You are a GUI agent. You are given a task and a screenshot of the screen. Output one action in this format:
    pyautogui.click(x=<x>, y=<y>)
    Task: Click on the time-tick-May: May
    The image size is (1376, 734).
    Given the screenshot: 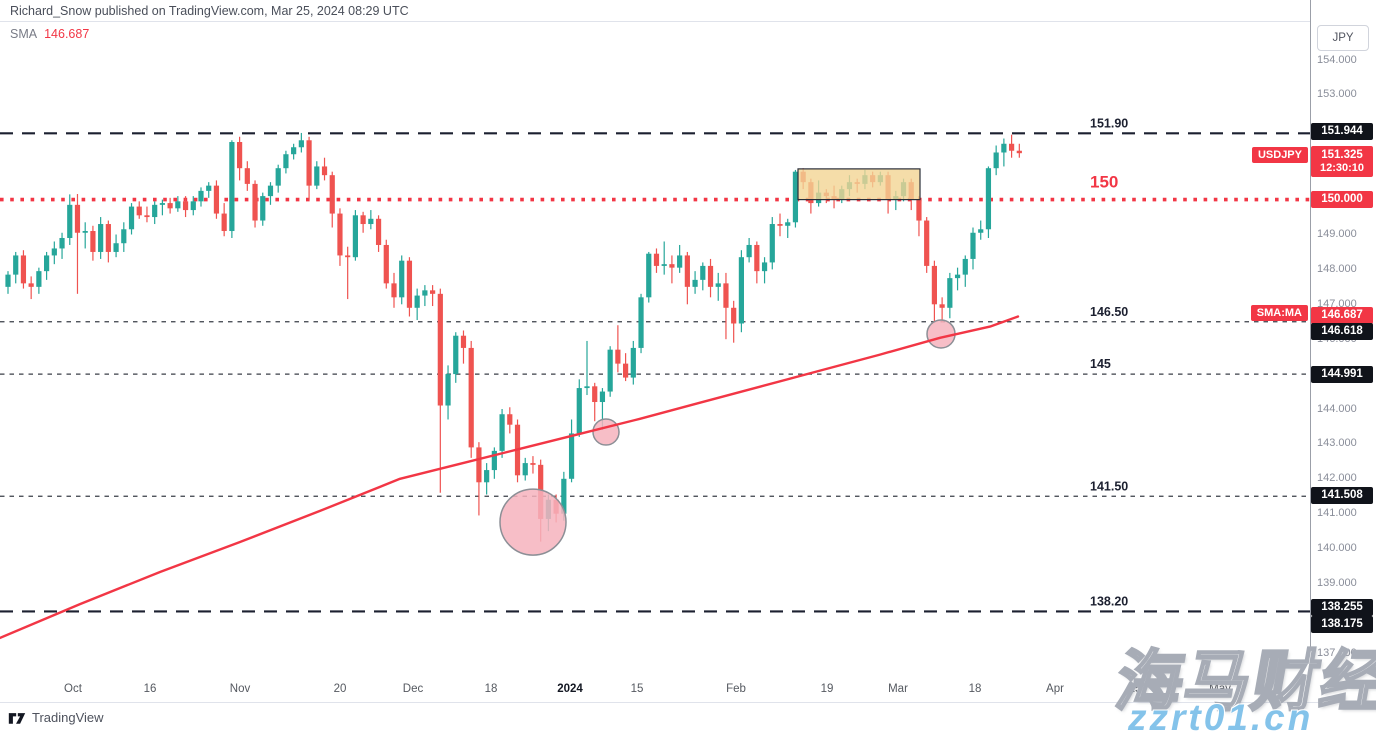 What is the action you would take?
    pyautogui.click(x=1220, y=689)
    